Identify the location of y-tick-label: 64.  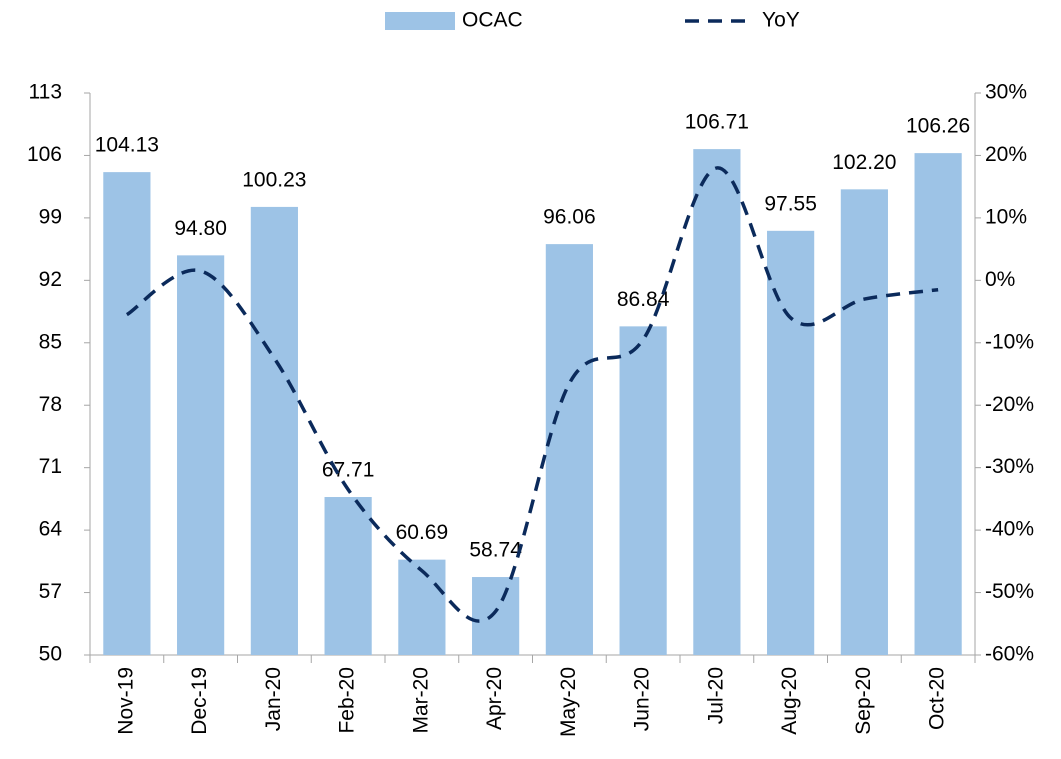
(51, 529).